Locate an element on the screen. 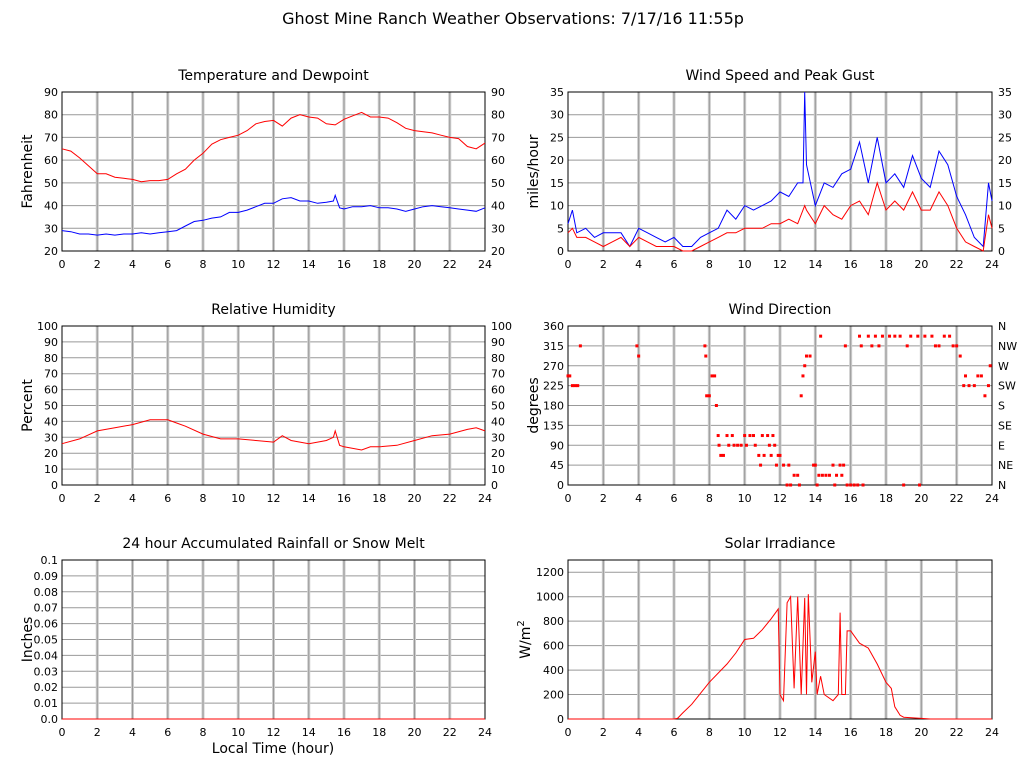 The width and height of the screenshot is (1027, 776). chart-title: Wind Direction is located at coordinates (780, 310).